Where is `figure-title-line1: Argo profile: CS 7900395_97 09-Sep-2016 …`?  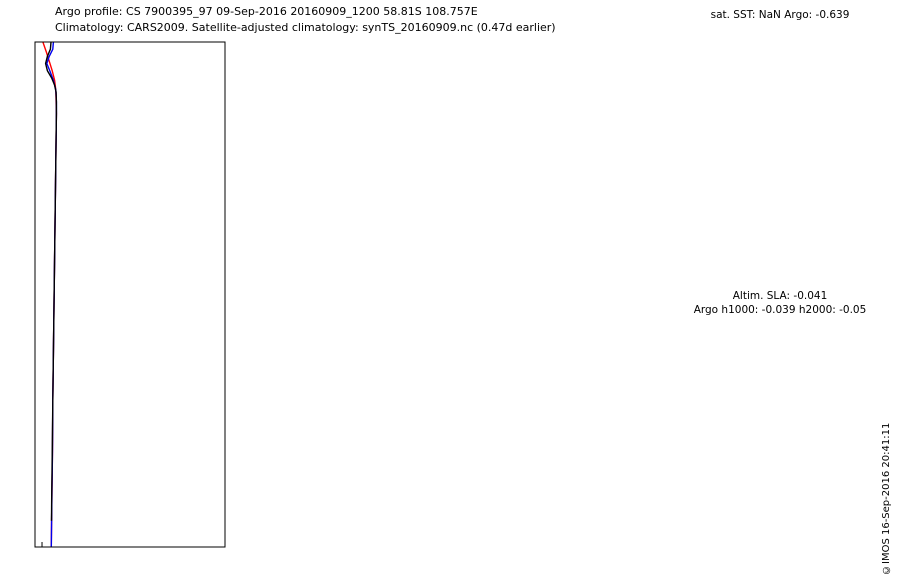
figure-title-line1: Argo profile: CS 7900395_97 09-Sep-2016 … is located at coordinates (266, 11).